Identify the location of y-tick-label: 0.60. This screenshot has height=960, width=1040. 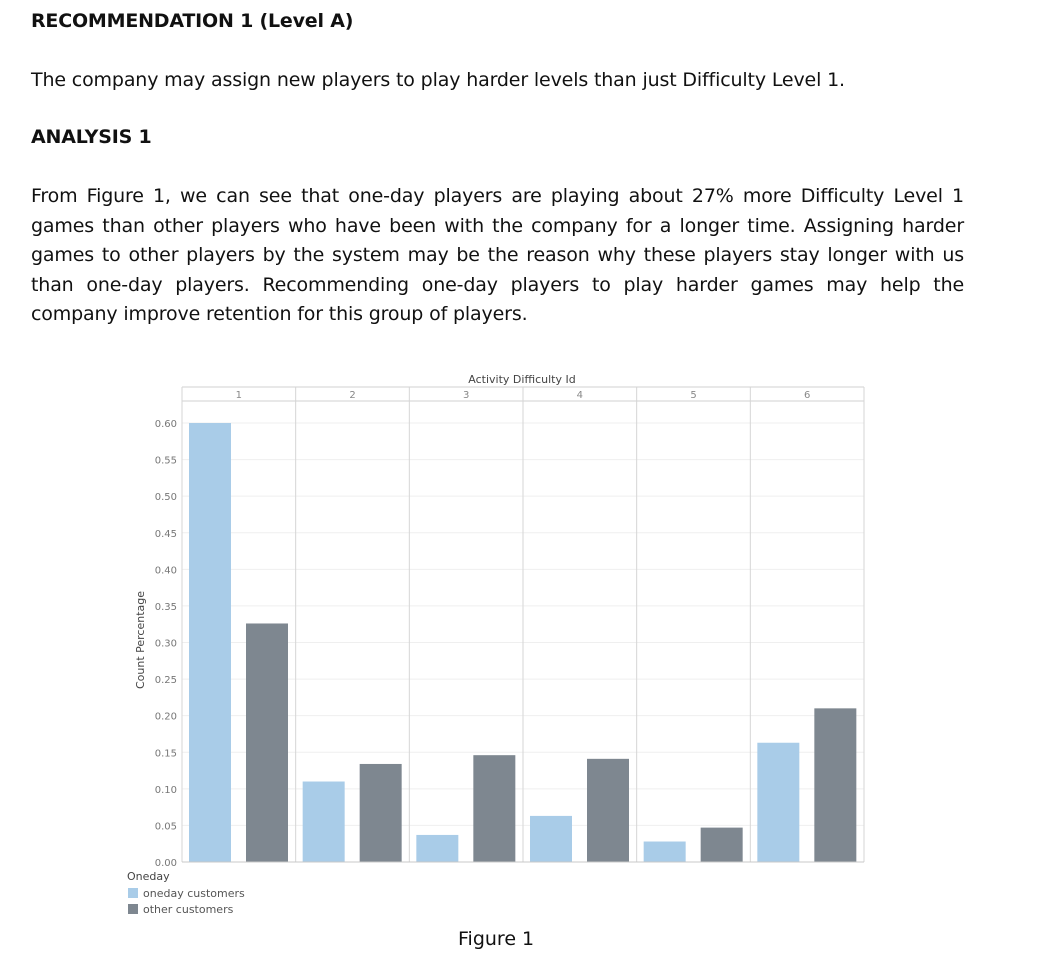
(166, 424).